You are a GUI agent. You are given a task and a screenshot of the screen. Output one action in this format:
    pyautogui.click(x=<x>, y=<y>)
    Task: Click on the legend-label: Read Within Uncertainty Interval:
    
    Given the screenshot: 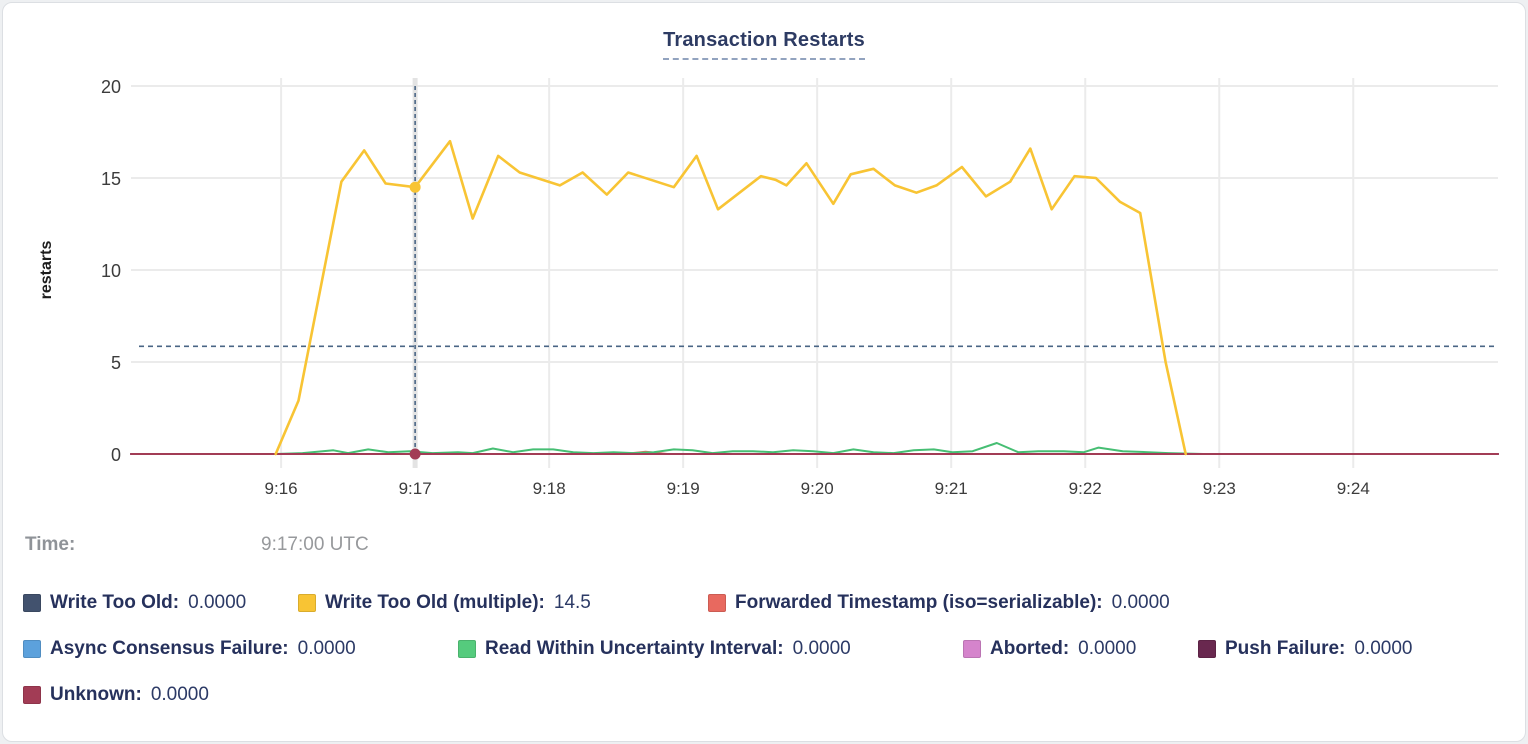 What is the action you would take?
    pyautogui.click(x=634, y=648)
    